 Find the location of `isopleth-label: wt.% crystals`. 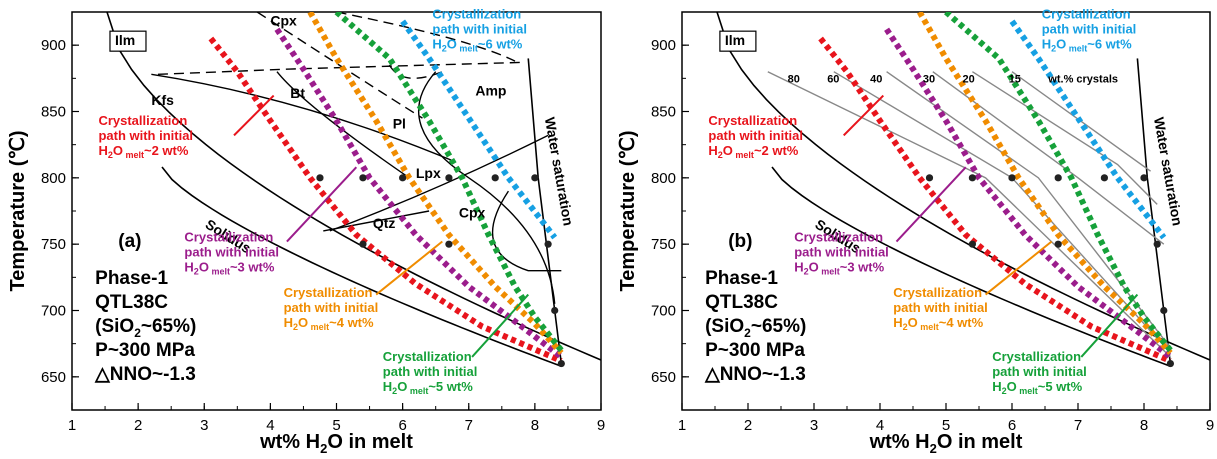

isopleth-label: wt.% crystals is located at coordinates (1082, 79).